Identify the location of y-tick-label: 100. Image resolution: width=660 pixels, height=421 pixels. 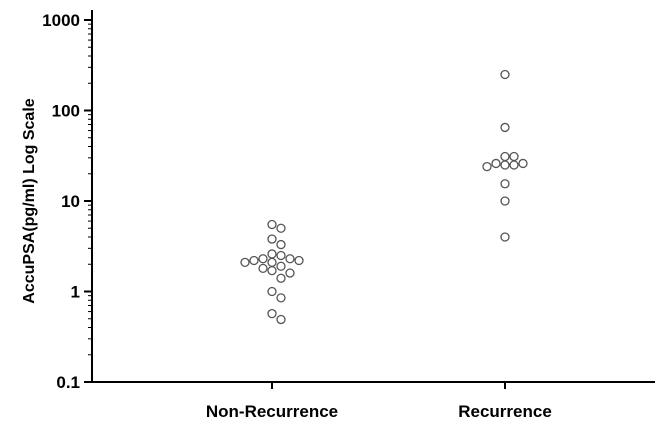
(66, 111).